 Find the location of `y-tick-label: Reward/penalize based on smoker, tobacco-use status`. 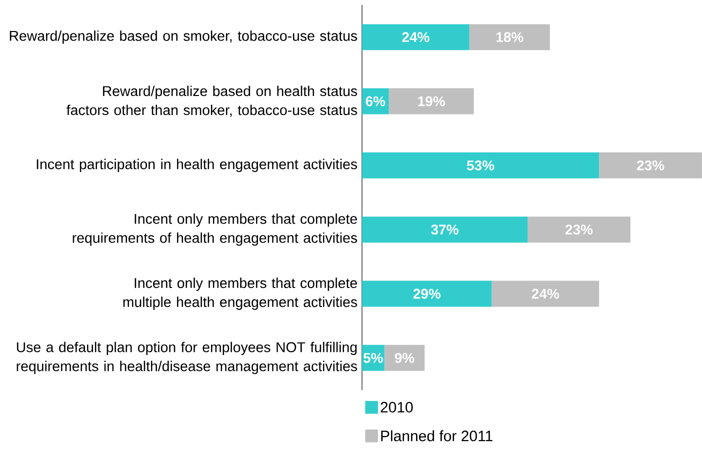

y-tick-label: Reward/penalize based on smoker, tobacco-use status is located at coordinates (184, 37).